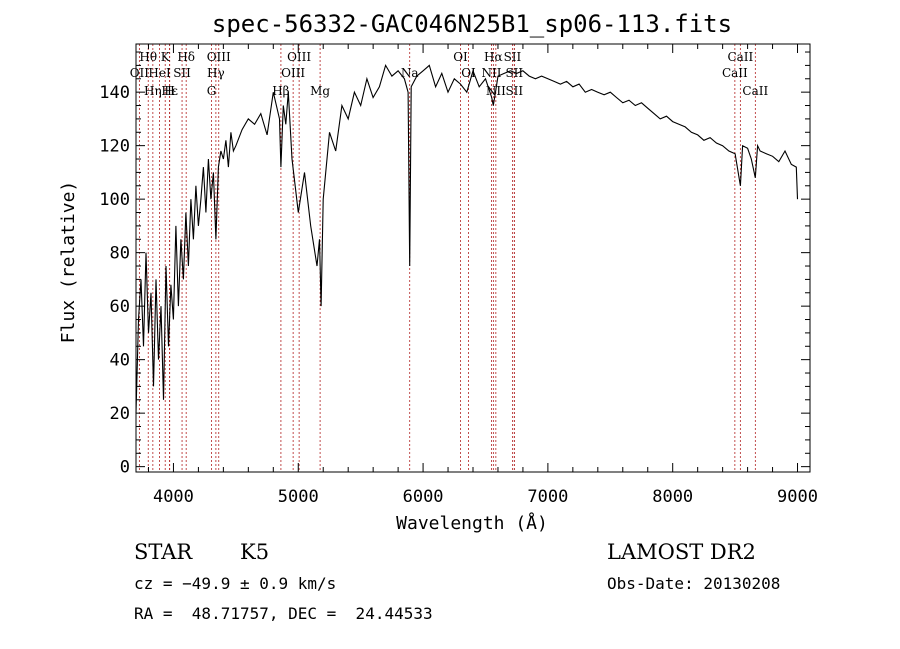 Image resolution: width=900 pixels, height=649 pixels. Describe the element at coordinates (186, 57) in the screenshot. I see `line-label-6: Hδ` at that location.